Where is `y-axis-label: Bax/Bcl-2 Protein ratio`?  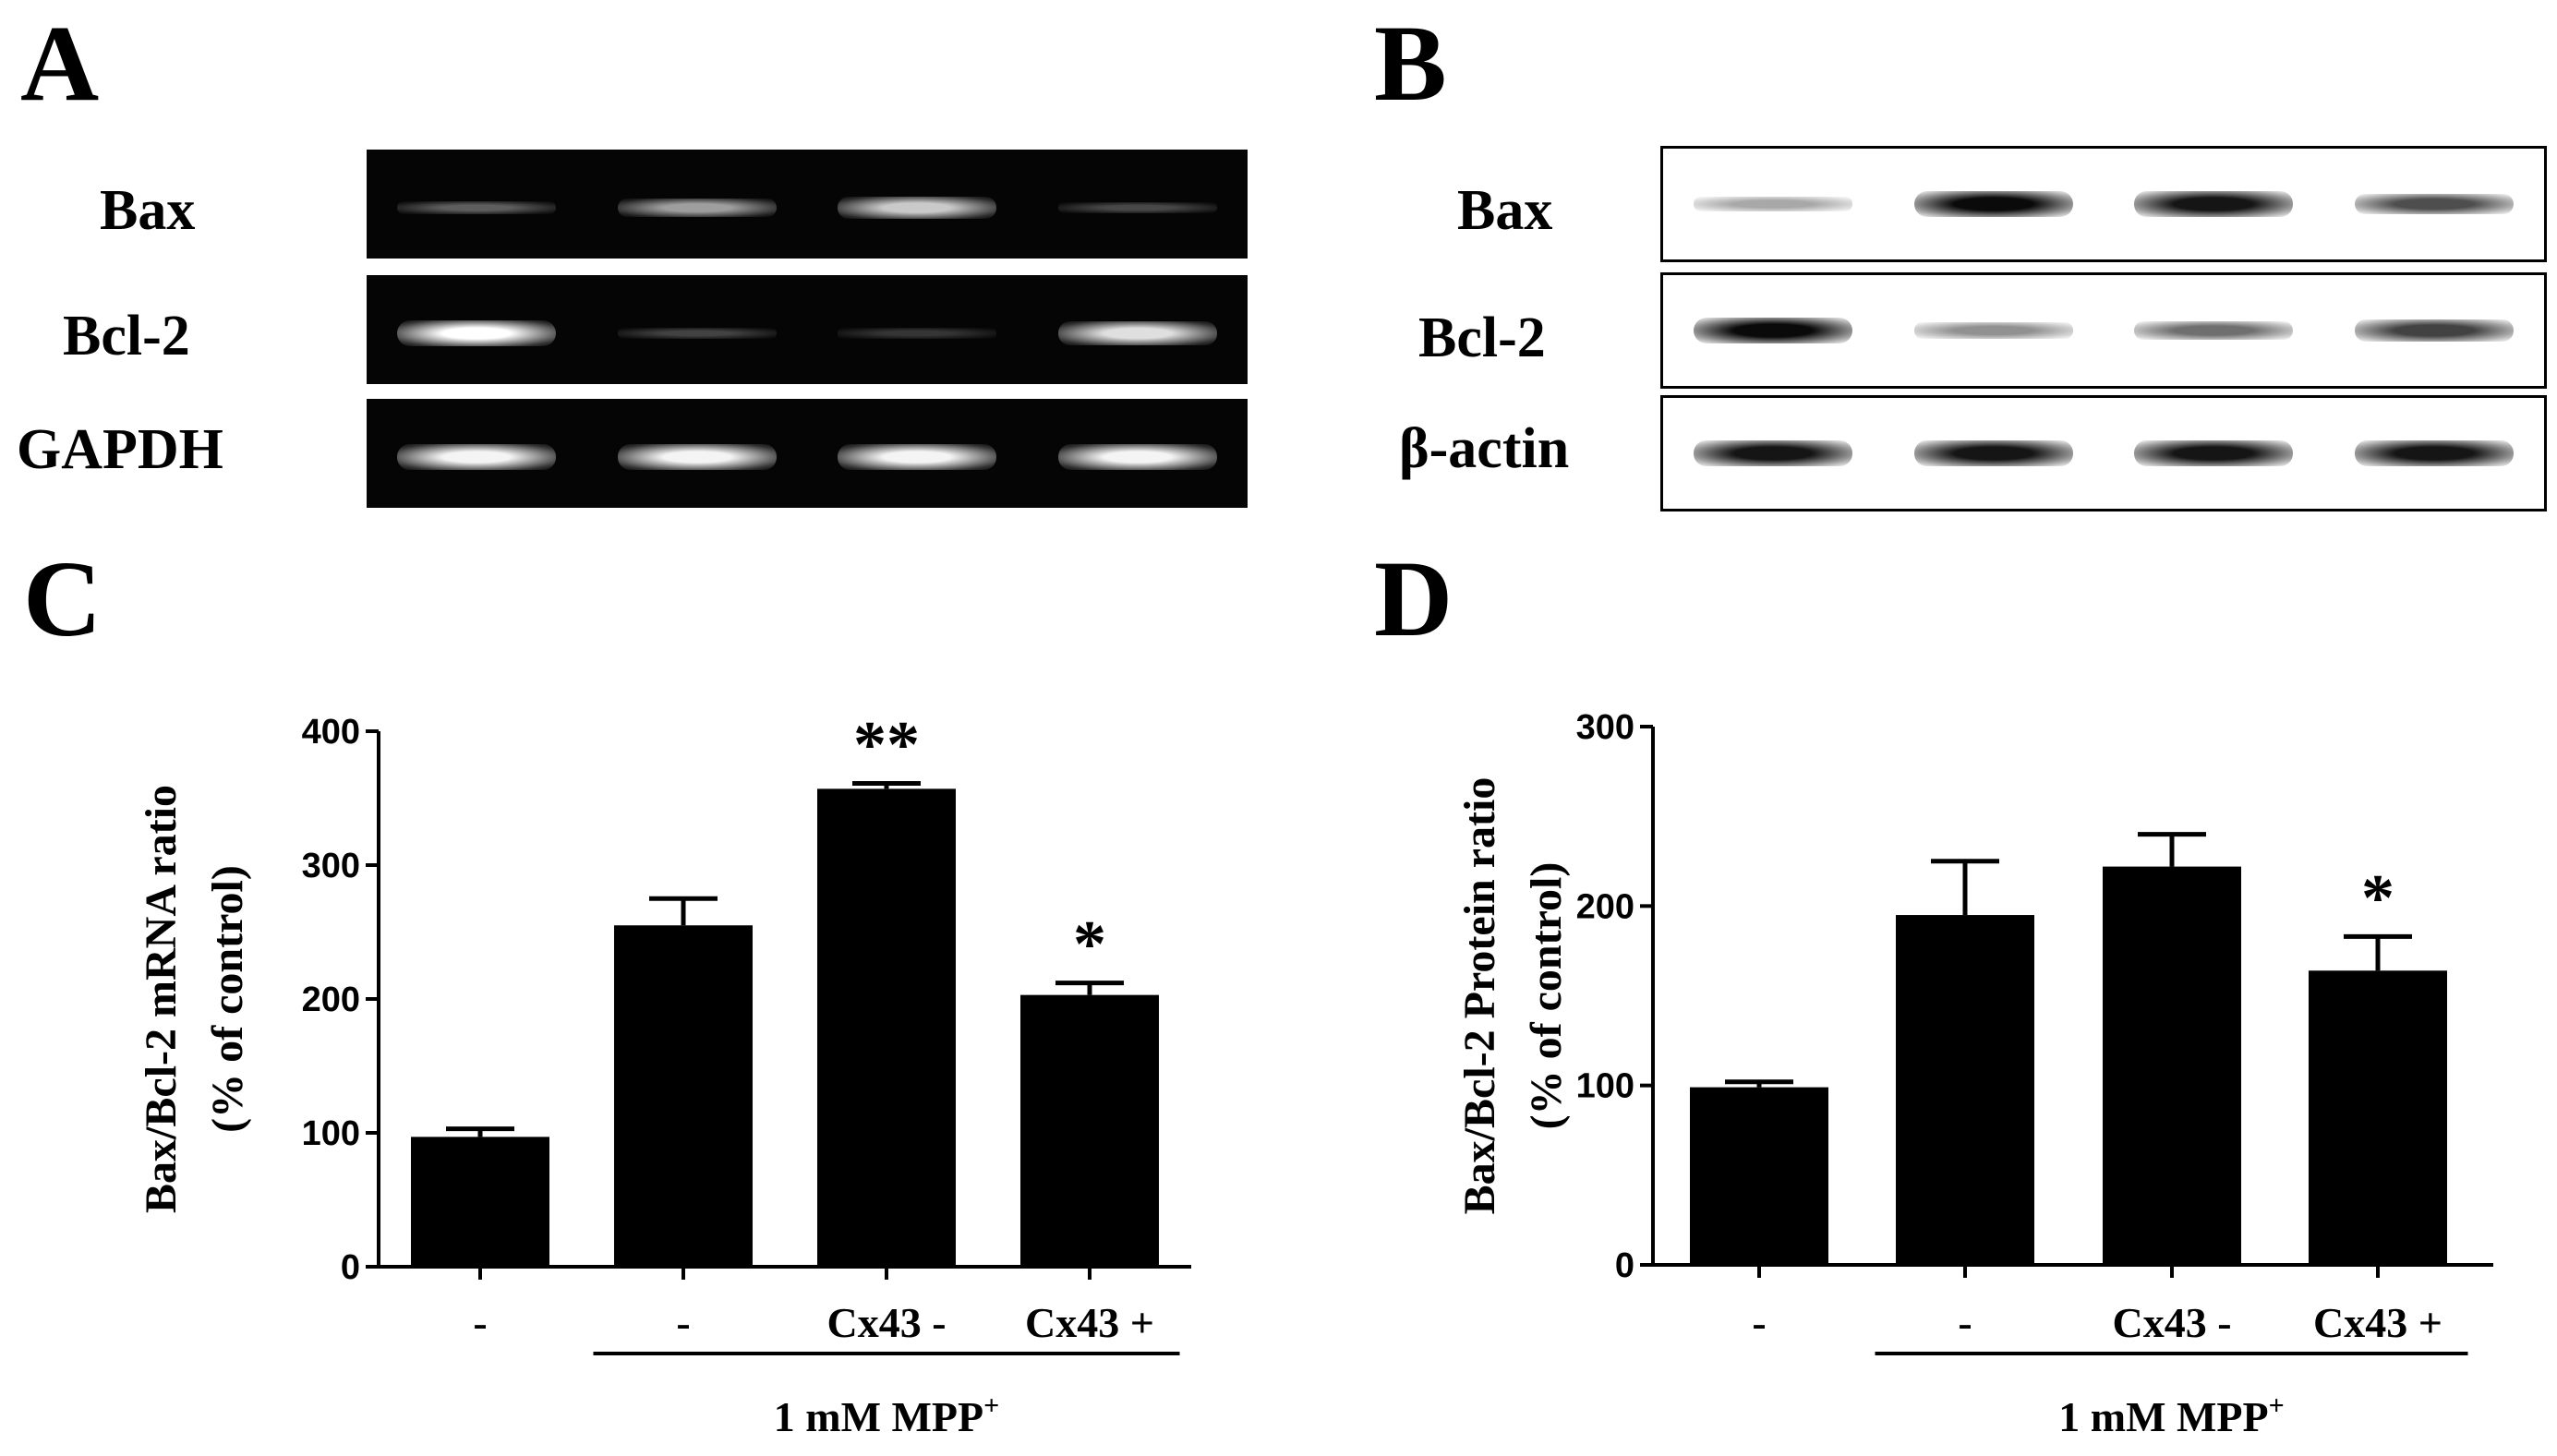 y-axis-label: Bax/Bcl-2 Protein ratio is located at coordinates (1479, 996).